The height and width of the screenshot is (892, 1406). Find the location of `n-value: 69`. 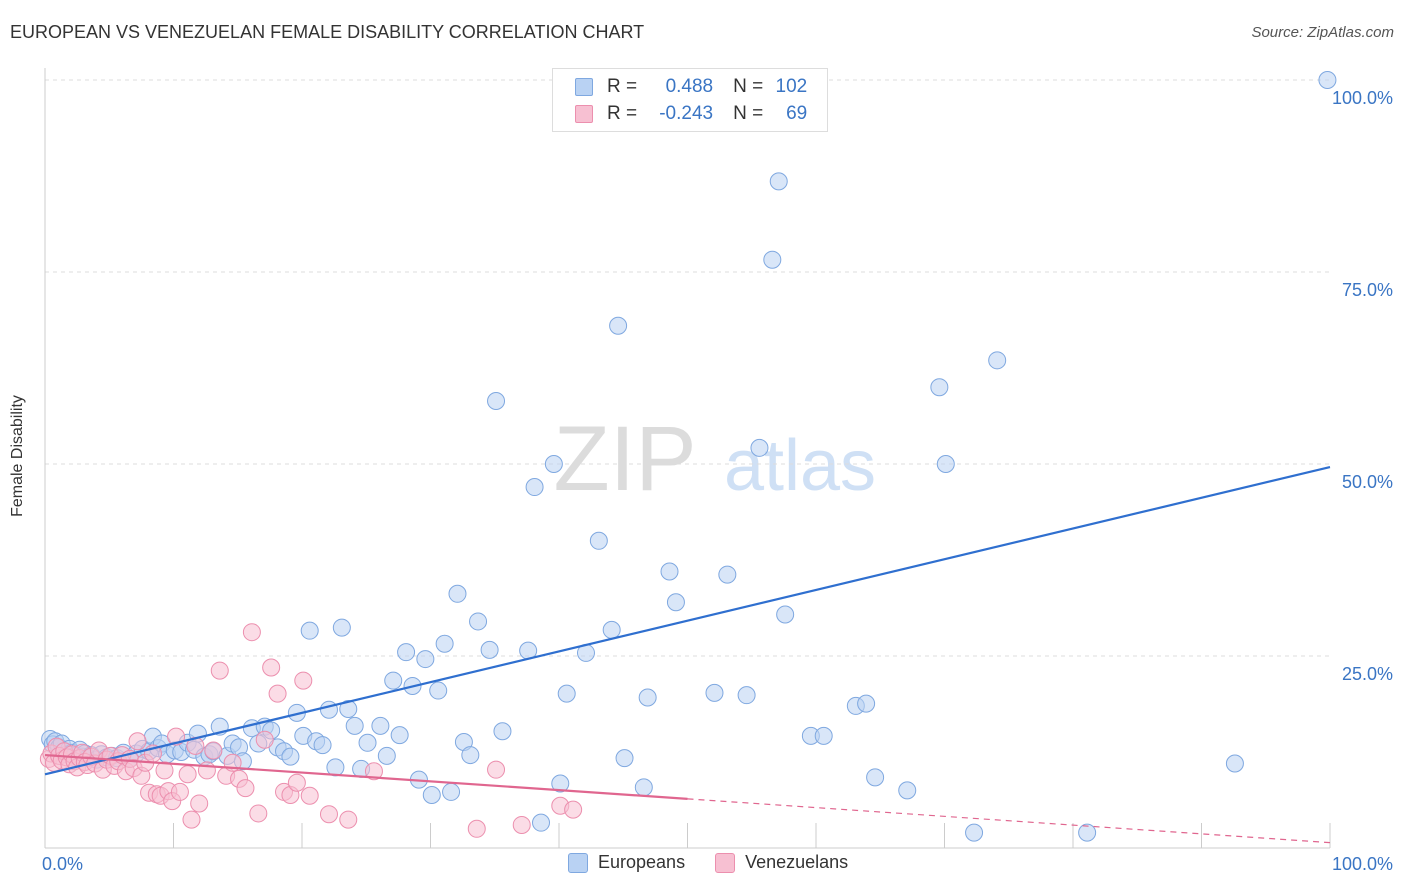

n-value: 69 is located at coordinates (797, 113).